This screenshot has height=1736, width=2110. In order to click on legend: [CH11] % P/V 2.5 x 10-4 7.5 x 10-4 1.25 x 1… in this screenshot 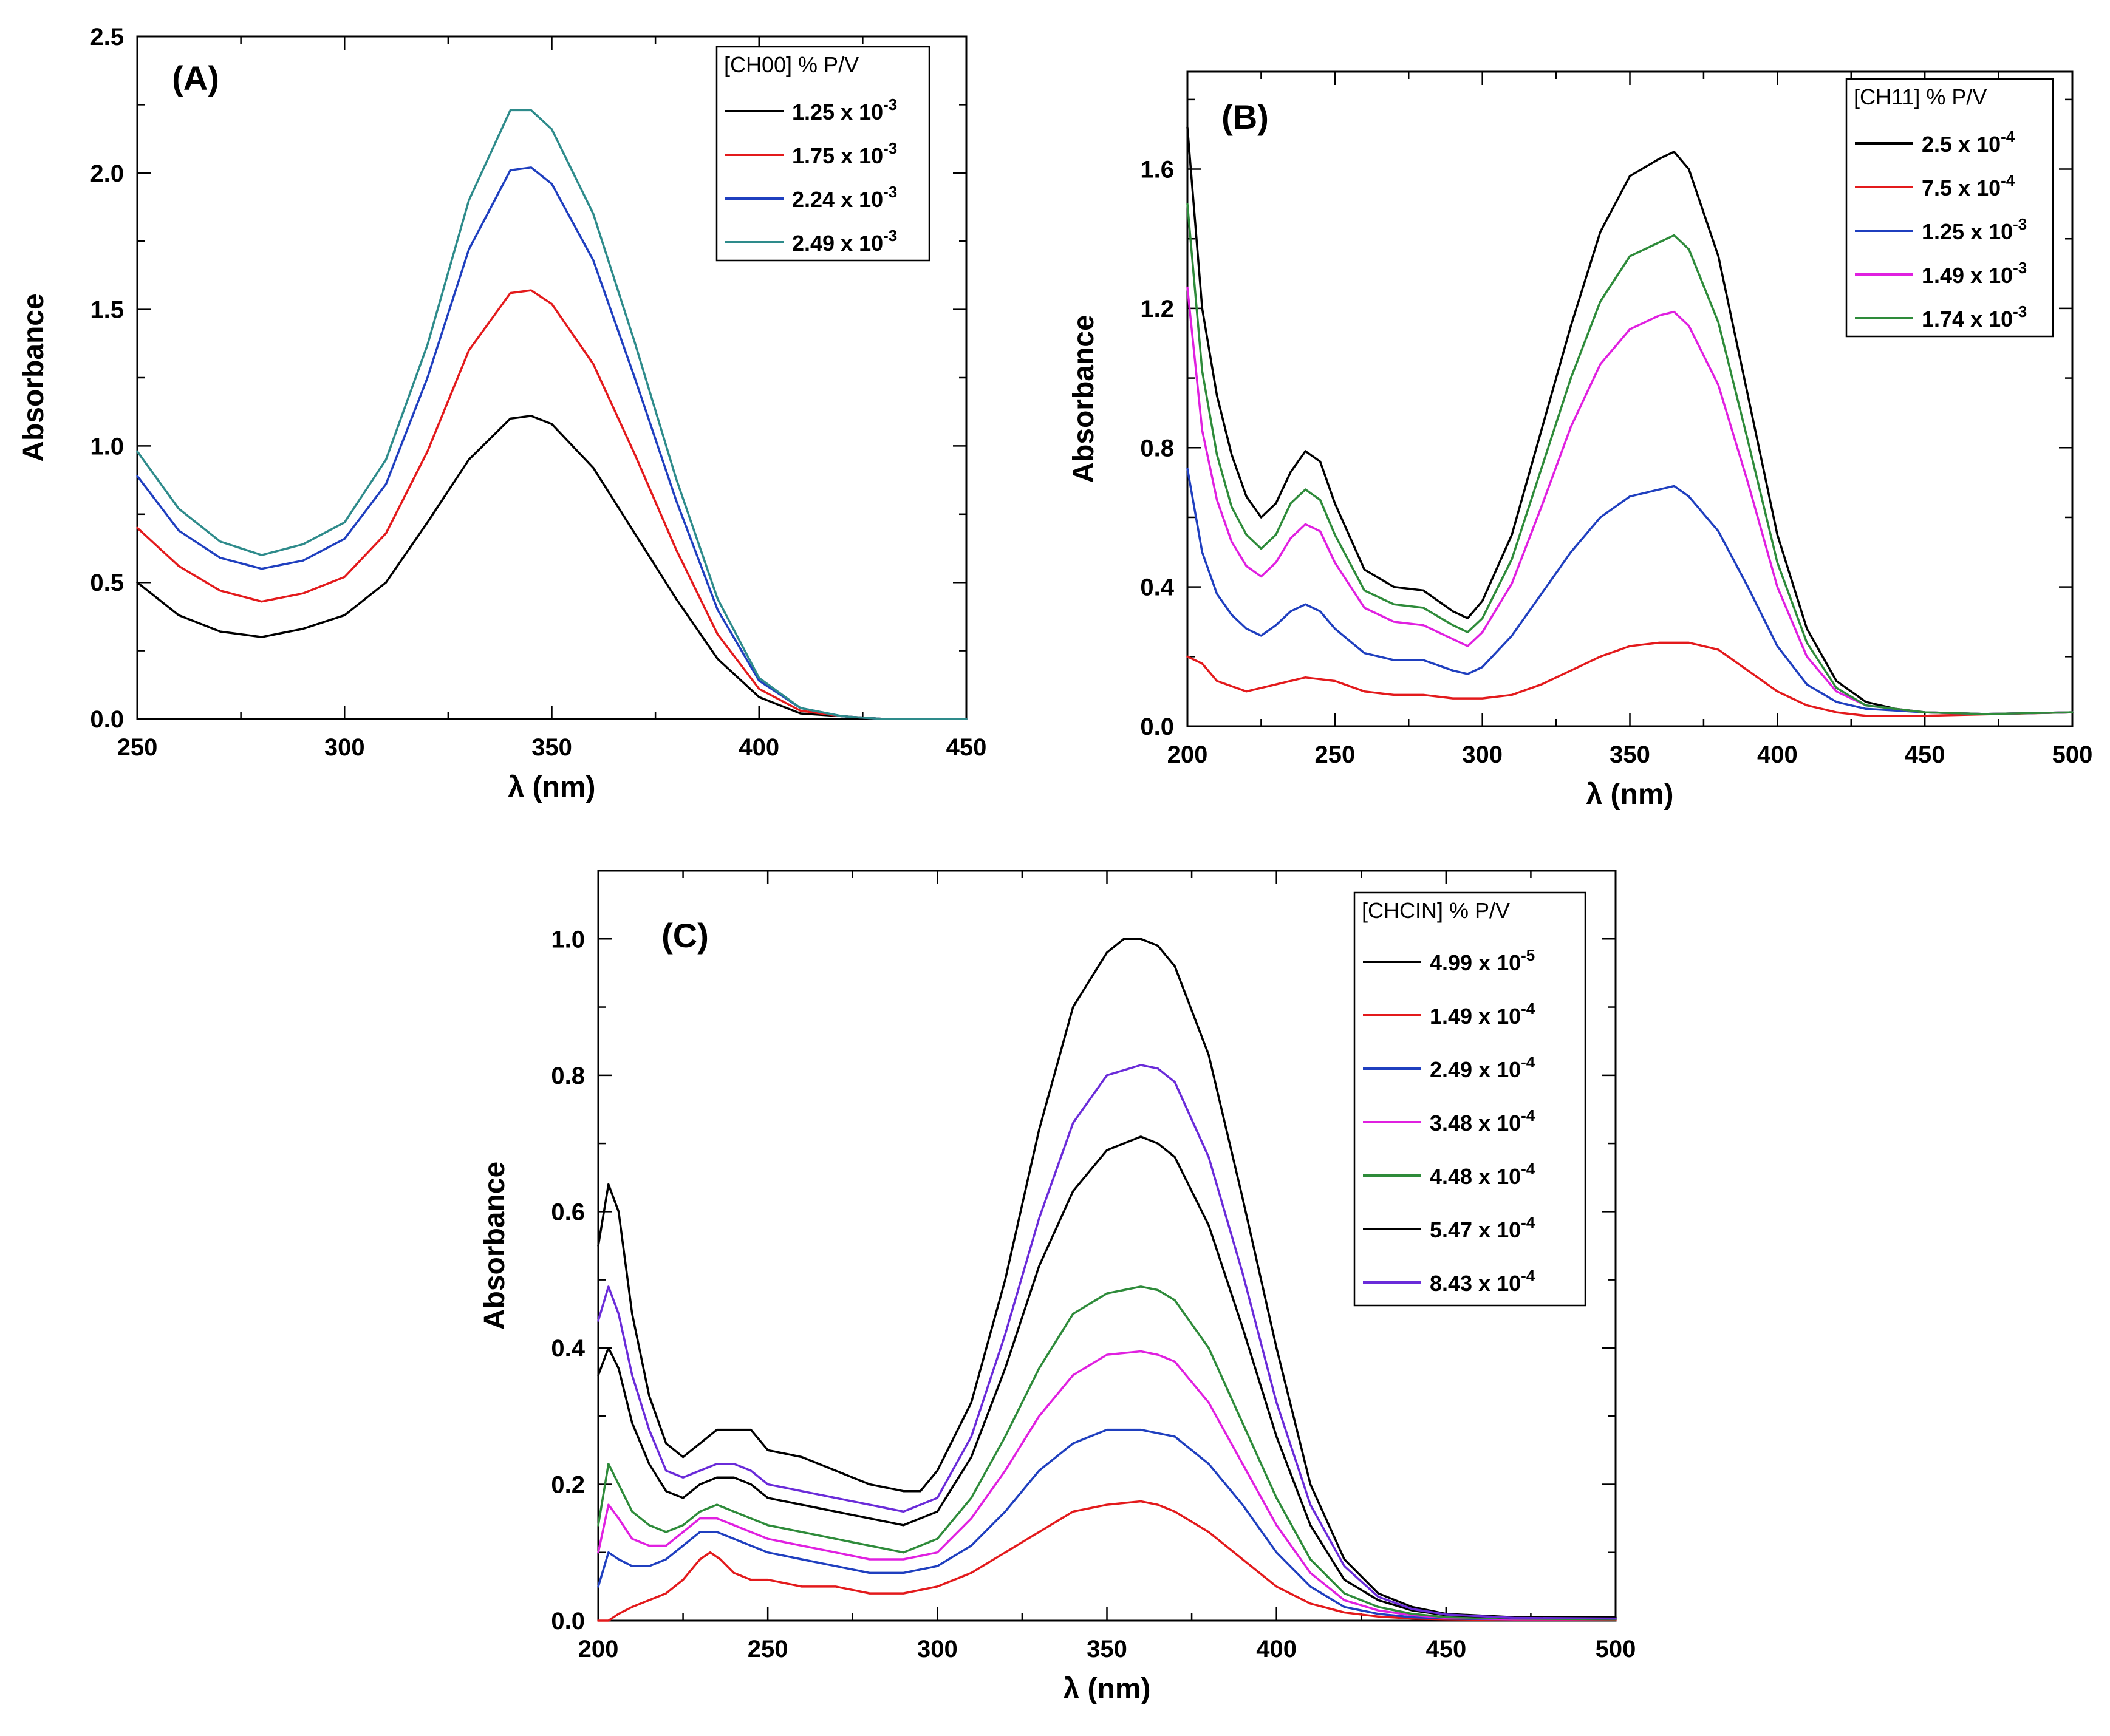, I will do `click(1949, 208)`.